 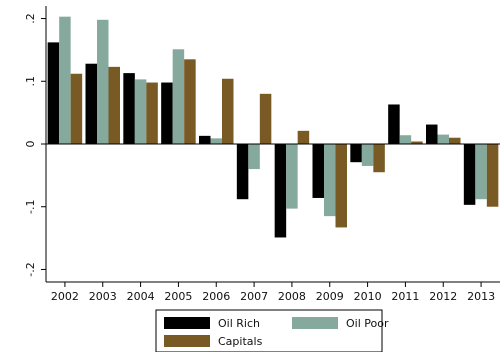 What do you see at coordinates (216, 141) in the screenshot?
I see `bar-oil-poor-2006` at bounding box center [216, 141].